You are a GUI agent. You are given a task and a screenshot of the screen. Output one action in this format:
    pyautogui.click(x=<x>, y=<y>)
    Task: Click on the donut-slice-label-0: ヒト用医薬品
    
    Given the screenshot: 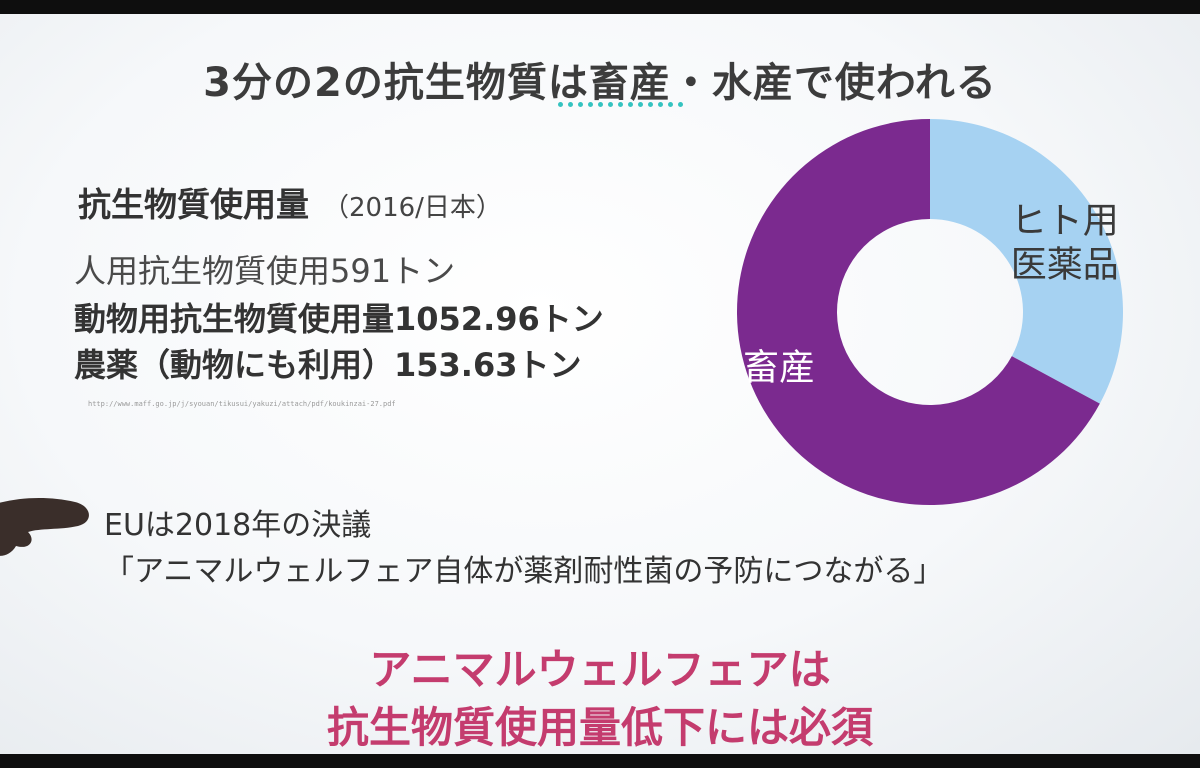 What is the action you would take?
    pyautogui.click(x=1065, y=243)
    